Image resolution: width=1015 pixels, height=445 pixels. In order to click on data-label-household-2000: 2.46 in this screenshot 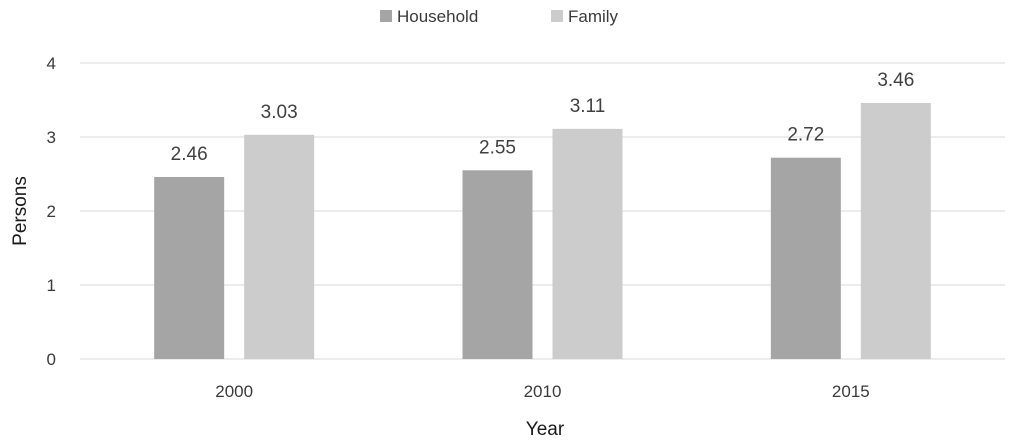, I will do `click(189, 154)`.